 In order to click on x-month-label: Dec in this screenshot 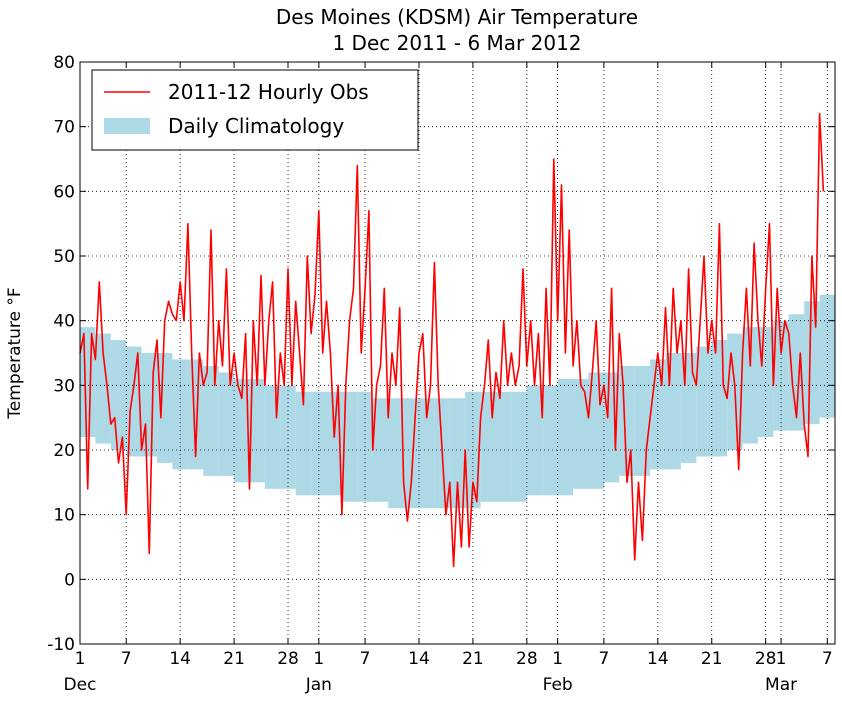, I will do `click(80, 685)`.